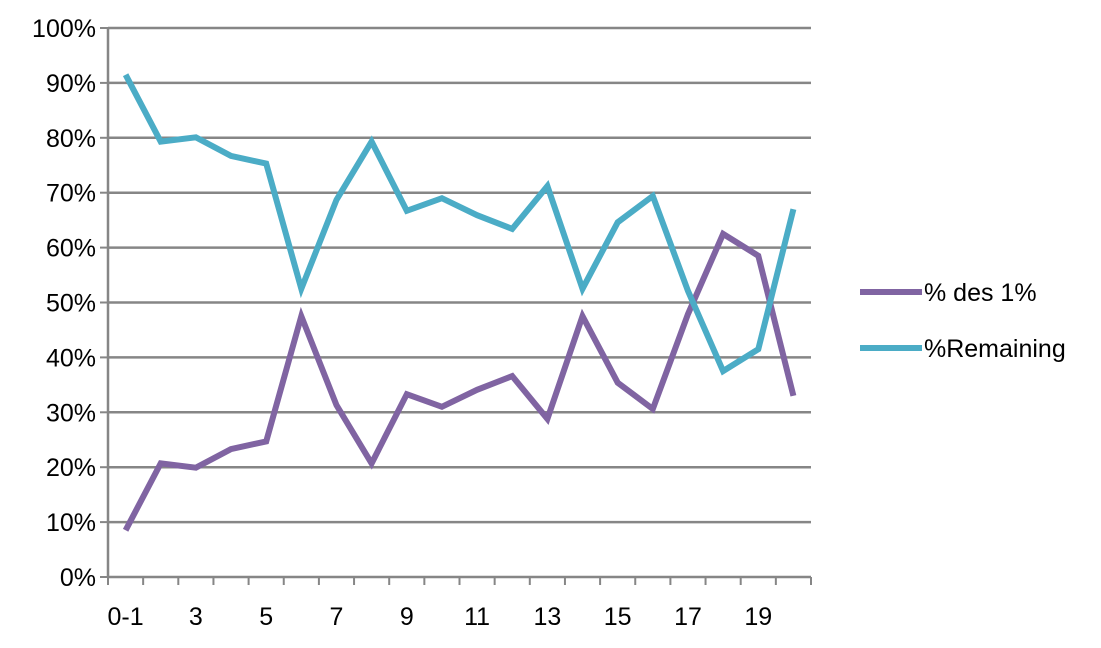  What do you see at coordinates (547, 617) in the screenshot?
I see `x-tick-label: 13` at bounding box center [547, 617].